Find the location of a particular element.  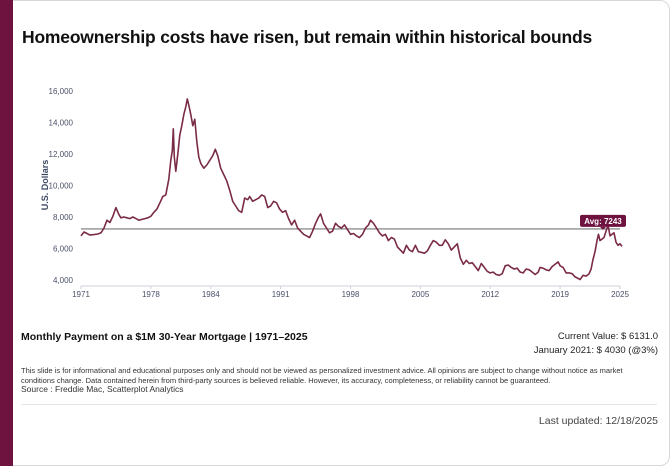

average-badge-label: Avg: 7243 is located at coordinates (603, 221).